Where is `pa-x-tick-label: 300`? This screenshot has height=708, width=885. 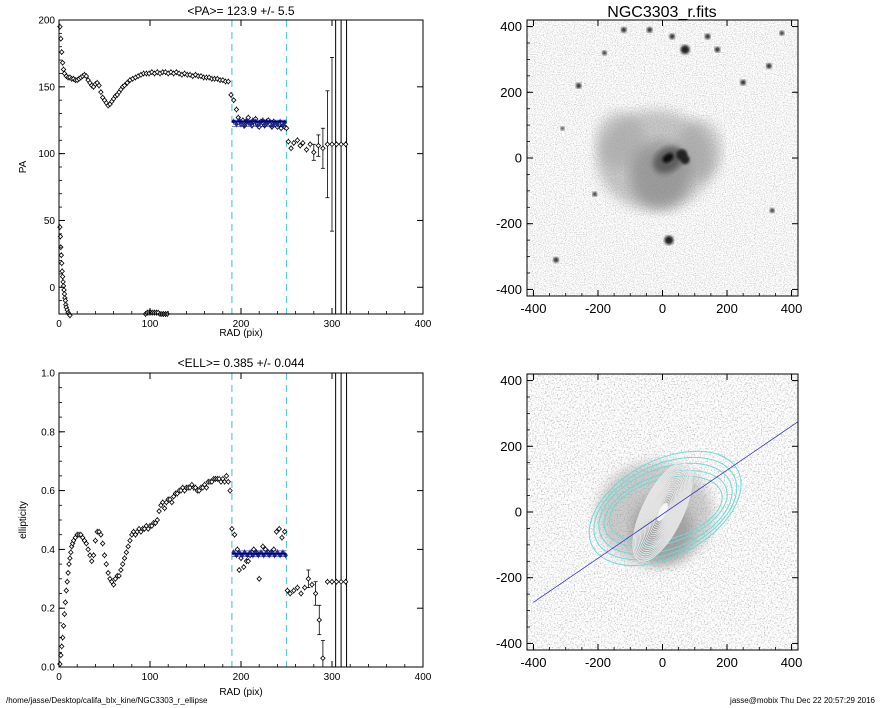 pa-x-tick-label: 300 is located at coordinates (332, 324).